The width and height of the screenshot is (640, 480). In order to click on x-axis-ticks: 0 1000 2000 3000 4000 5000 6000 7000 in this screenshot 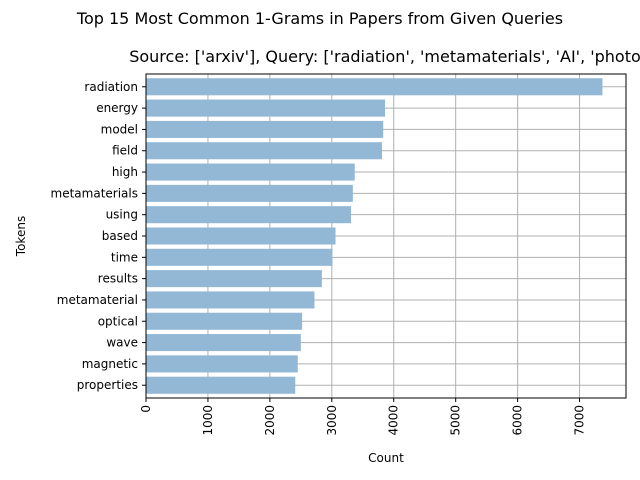, I will do `click(363, 417)`.